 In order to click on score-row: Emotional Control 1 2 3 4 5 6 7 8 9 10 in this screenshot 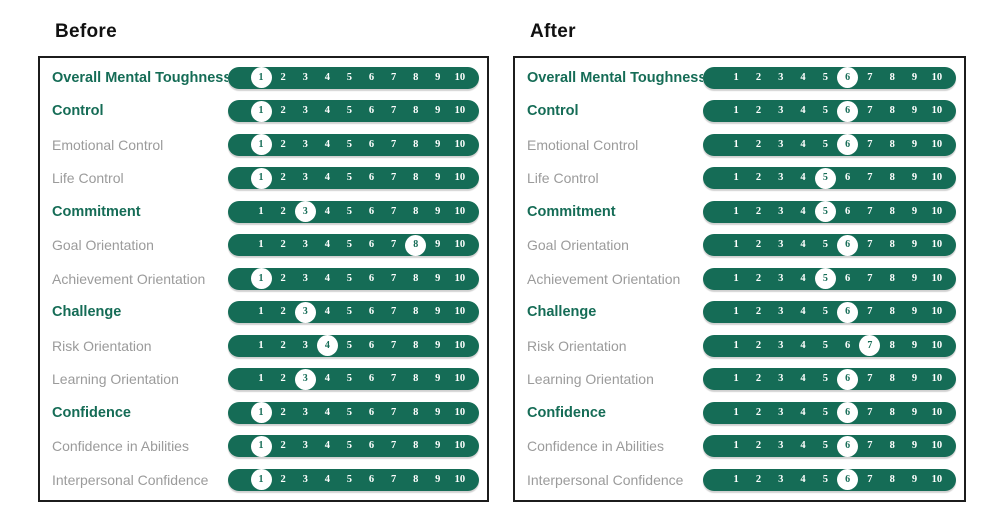, I will do `click(741, 145)`.